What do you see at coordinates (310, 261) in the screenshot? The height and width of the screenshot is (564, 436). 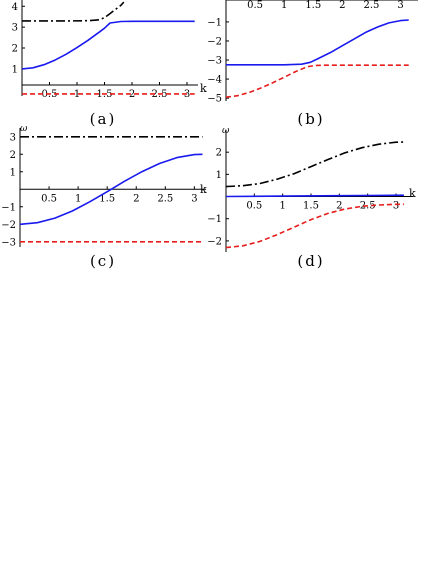 I see `caption-d: (d)` at bounding box center [310, 261].